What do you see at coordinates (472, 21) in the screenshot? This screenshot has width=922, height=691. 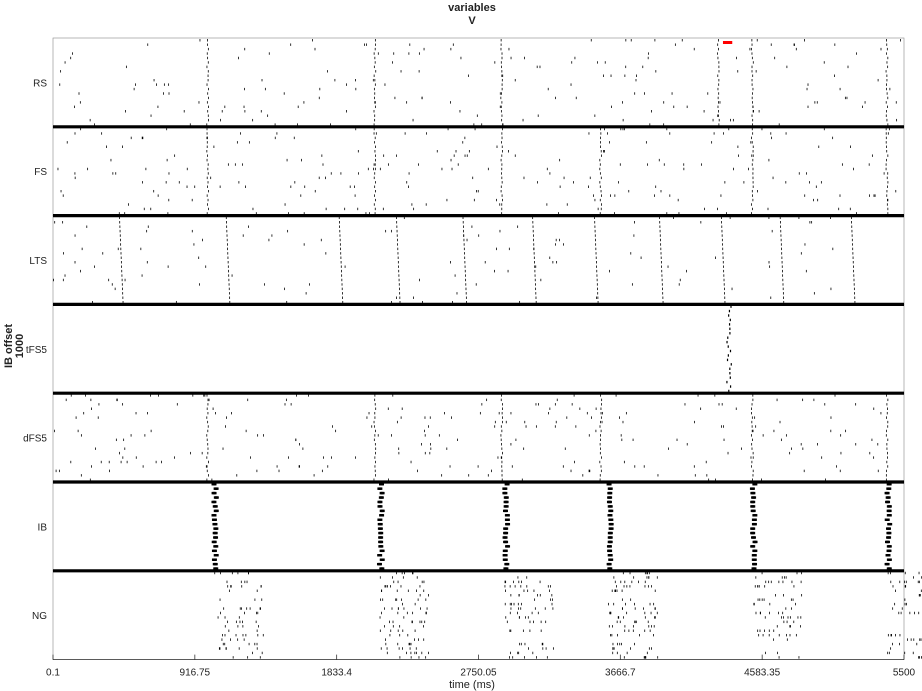 I see `chart-title-line-2: V` at bounding box center [472, 21].